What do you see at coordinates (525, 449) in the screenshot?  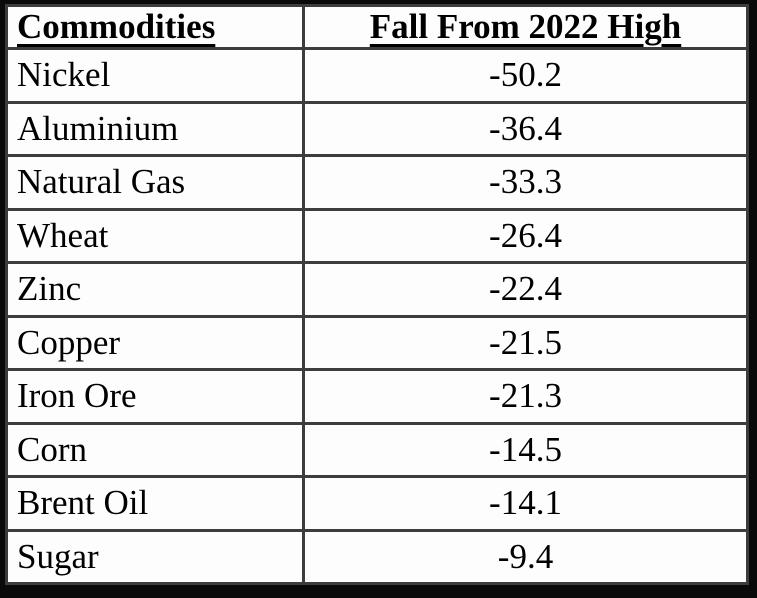 I see `fall-value-cell: -14.5` at bounding box center [525, 449].